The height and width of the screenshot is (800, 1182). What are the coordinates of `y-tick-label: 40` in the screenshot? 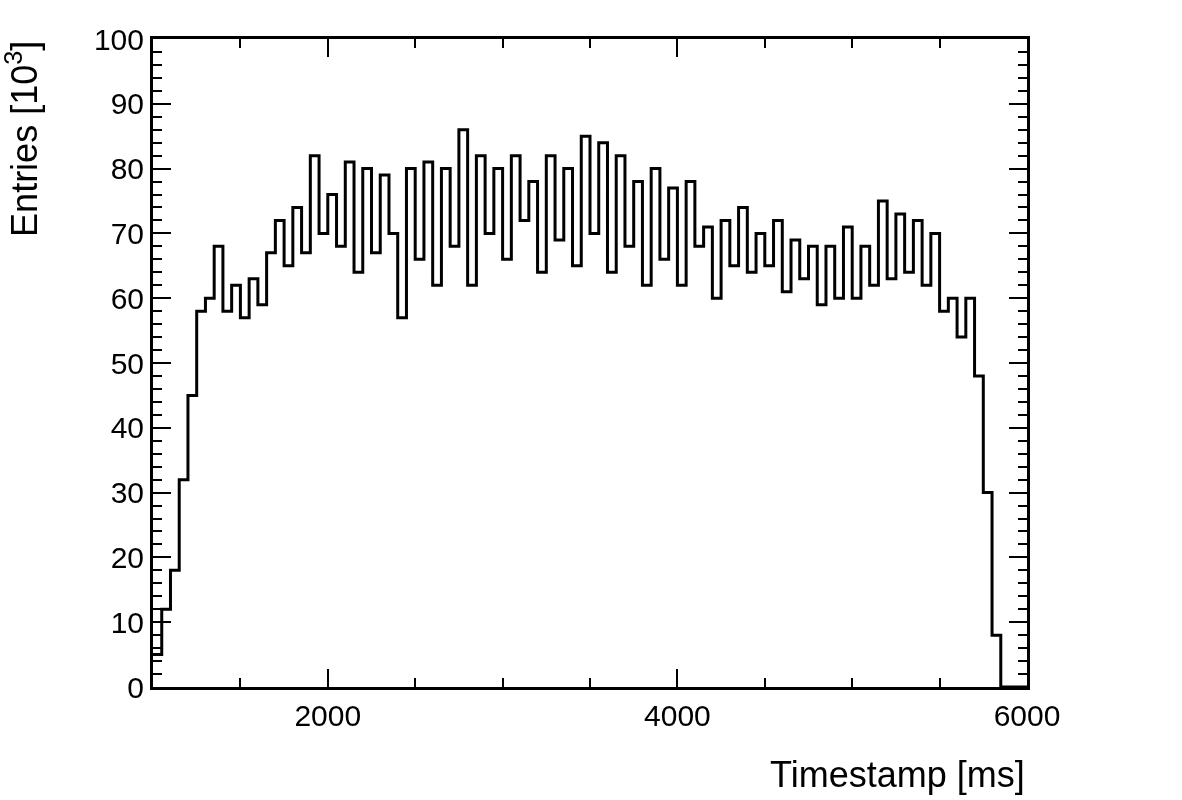 It's located at (127, 428).